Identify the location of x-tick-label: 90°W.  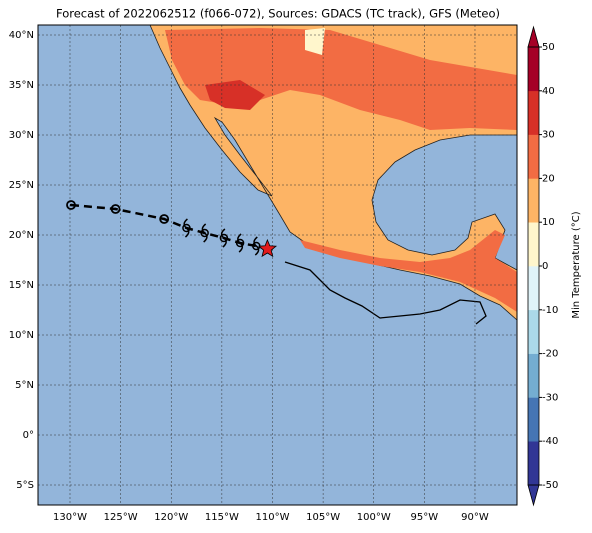
(475, 517).